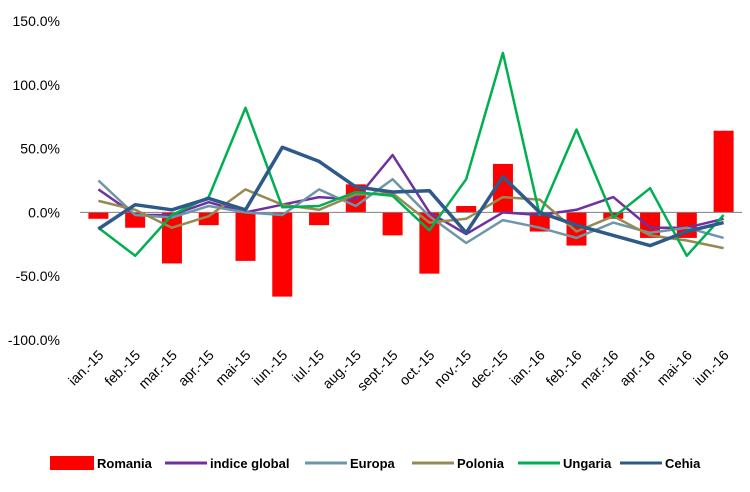 Image resolution: width=750 pixels, height=492 pixels. Describe the element at coordinates (196, 368) in the screenshot. I see `x-tick-label: apr.-15` at that location.